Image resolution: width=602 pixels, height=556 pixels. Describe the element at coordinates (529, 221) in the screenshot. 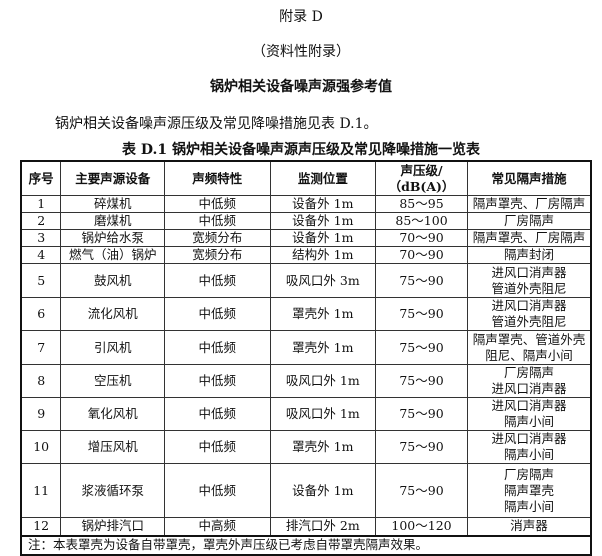

I see `cell-measures: 厂房隔声` at that location.